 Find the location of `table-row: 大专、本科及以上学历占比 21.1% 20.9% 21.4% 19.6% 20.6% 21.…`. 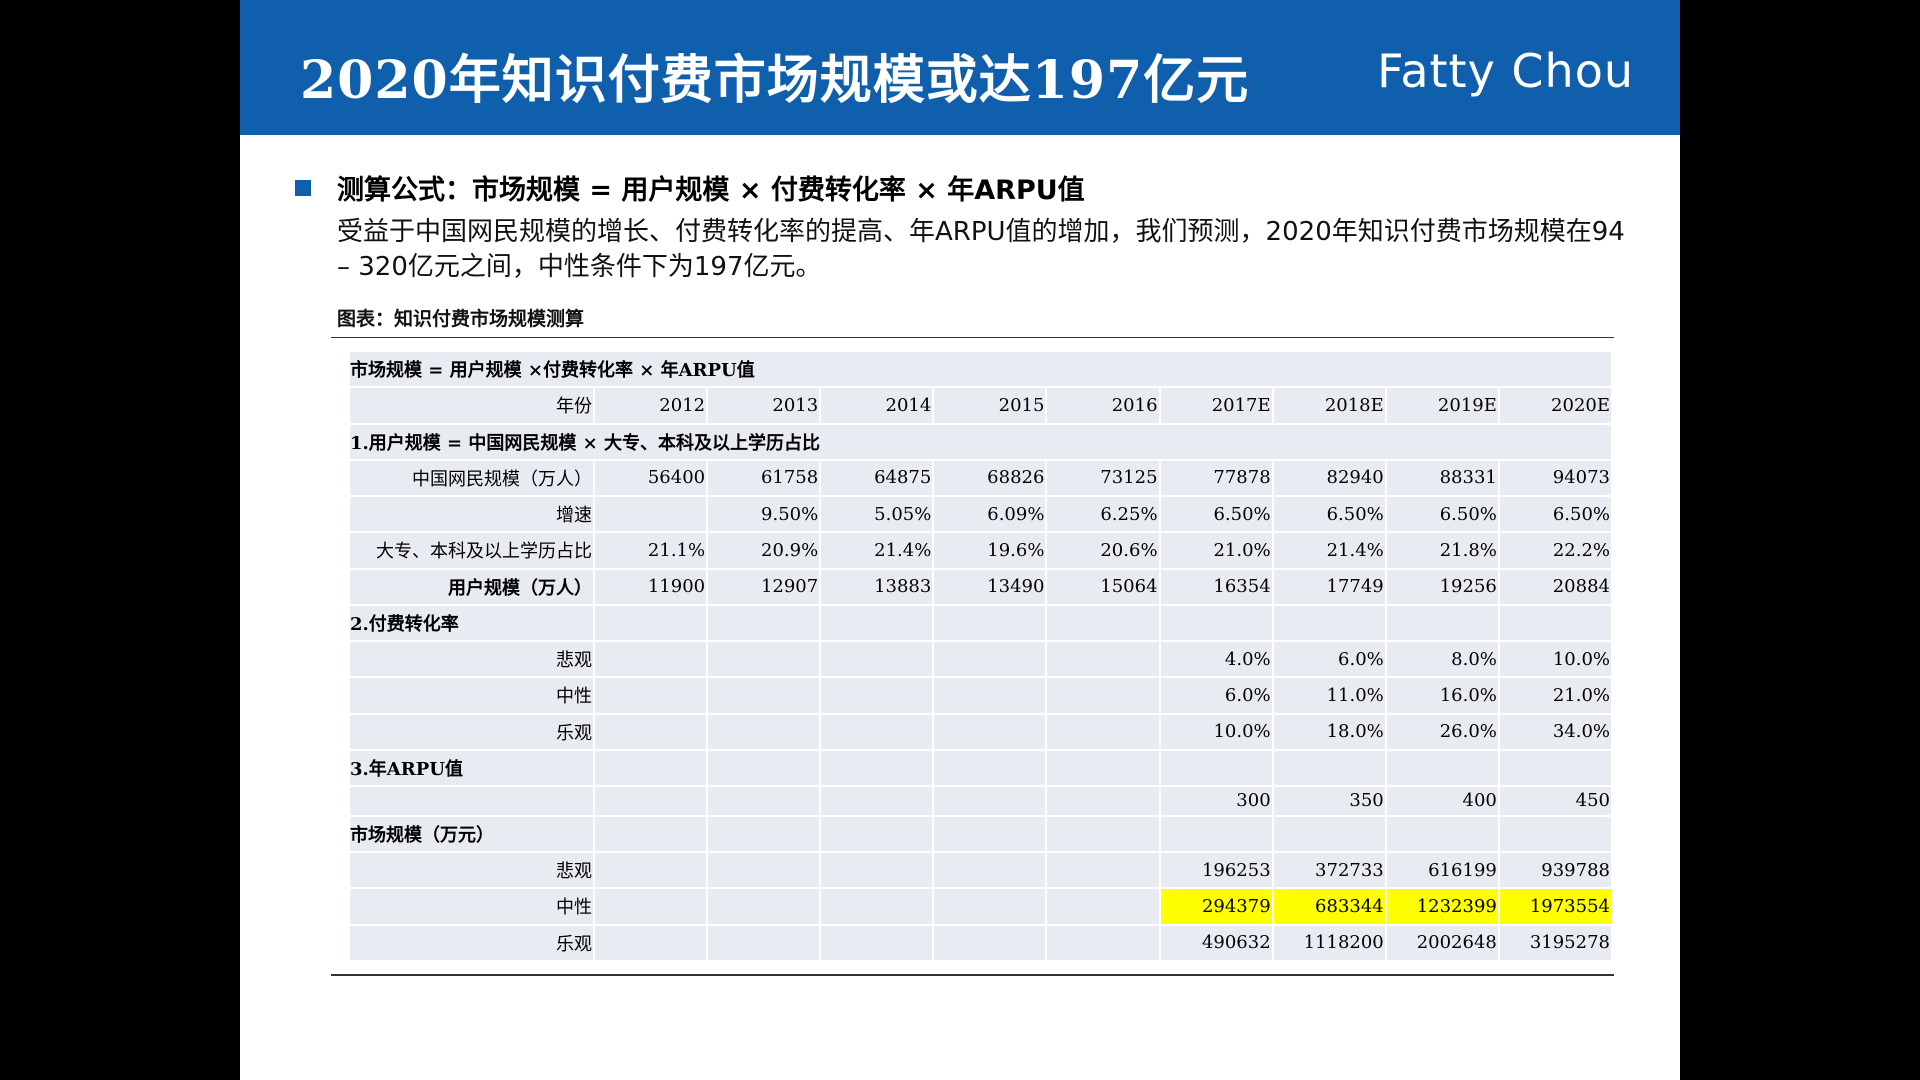

table-row: 大专、本科及以上学历占比 21.1% 20.9% 21.4% 19.6% 20.6% 21.… is located at coordinates (981, 550).